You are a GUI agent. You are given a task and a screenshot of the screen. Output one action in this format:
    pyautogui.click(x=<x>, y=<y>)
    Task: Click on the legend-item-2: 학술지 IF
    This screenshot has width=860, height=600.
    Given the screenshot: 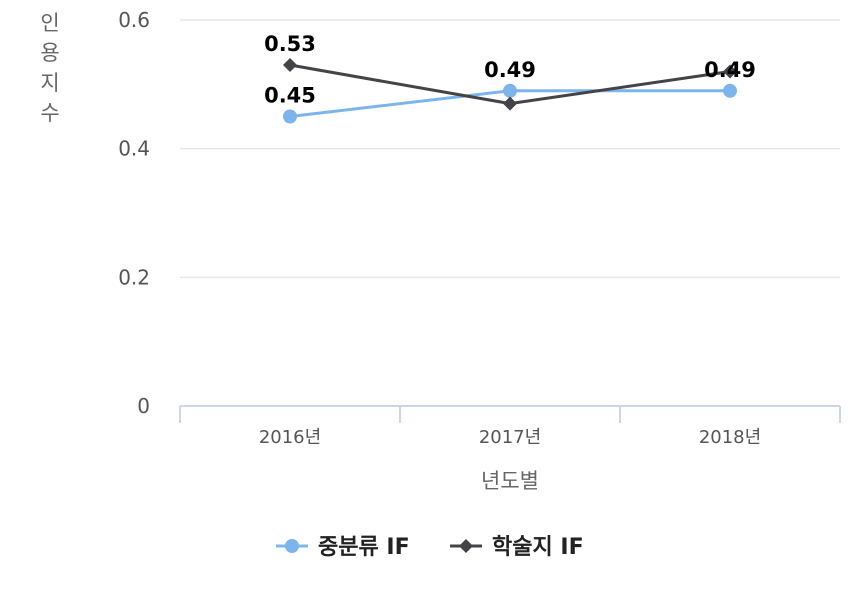 What is the action you would take?
    pyautogui.click(x=517, y=547)
    